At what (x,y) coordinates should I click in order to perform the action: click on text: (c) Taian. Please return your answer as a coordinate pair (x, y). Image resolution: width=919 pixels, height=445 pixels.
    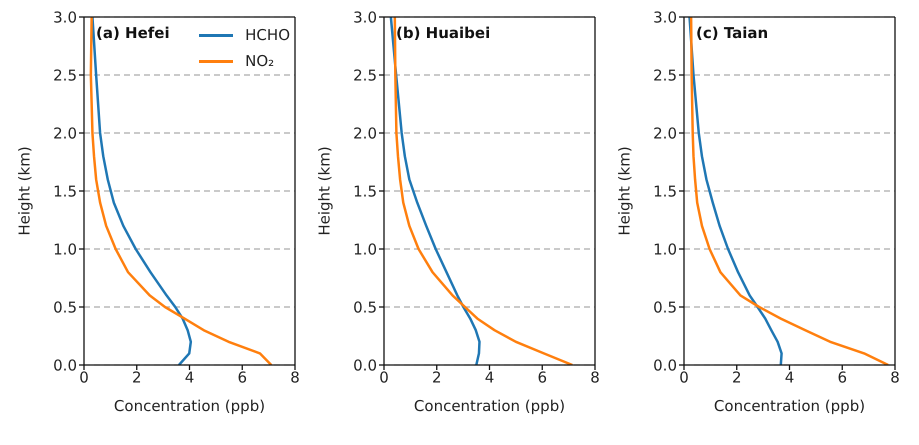
    Looking at the image, I should click on (732, 33).